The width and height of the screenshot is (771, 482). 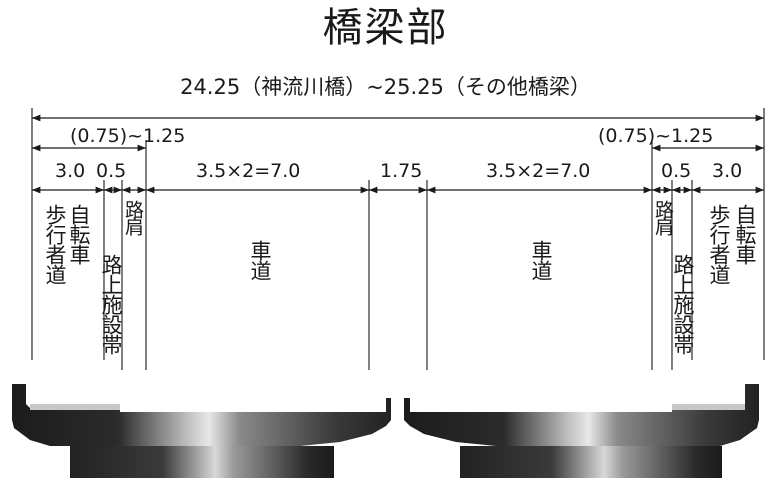 What do you see at coordinates (201, 431) in the screenshot?
I see `left-bridge-deck` at bounding box center [201, 431].